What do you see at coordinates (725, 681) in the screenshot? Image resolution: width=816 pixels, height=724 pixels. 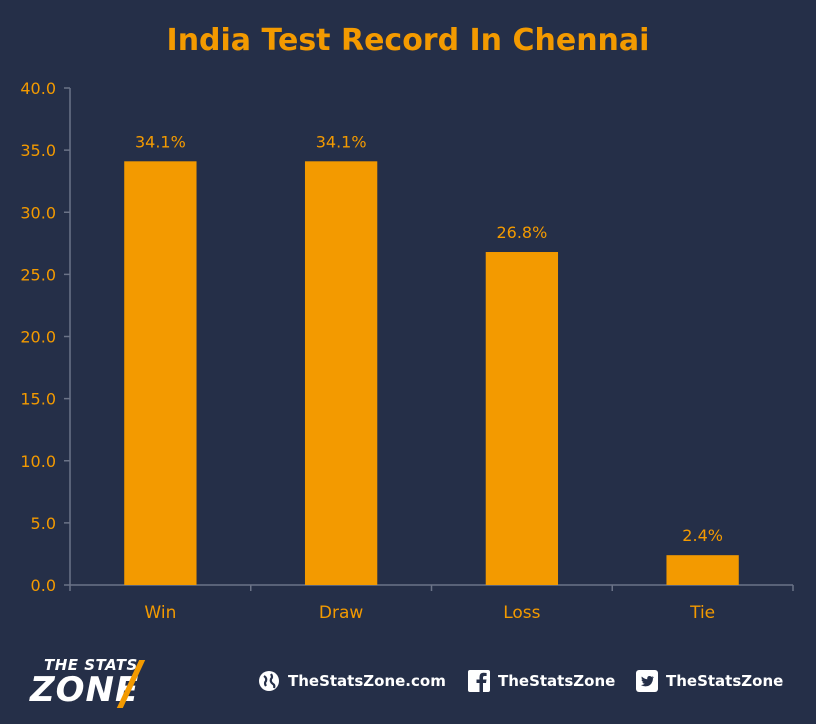 I see `twitter-text: TheStatsZone` at bounding box center [725, 681].